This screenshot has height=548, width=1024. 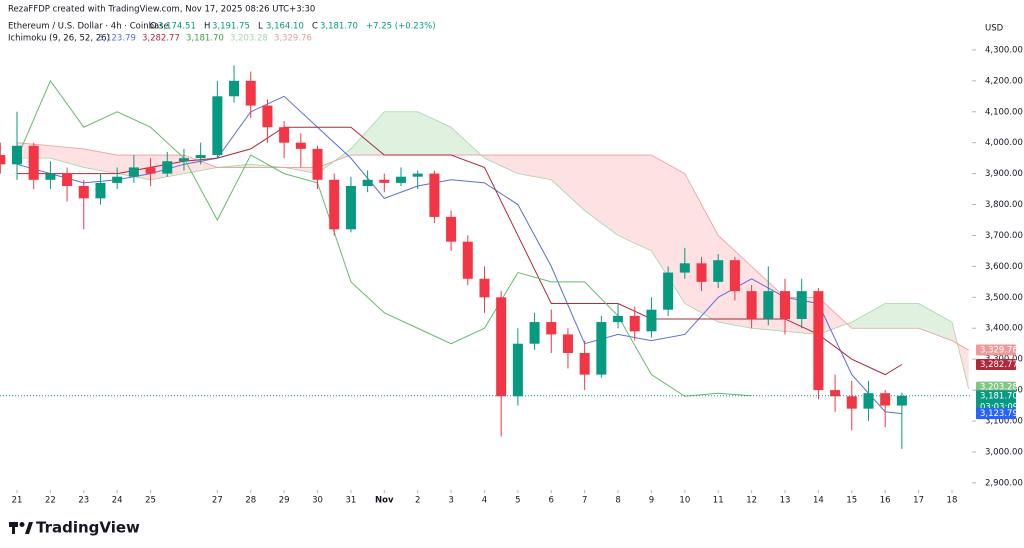 I want to click on price-tag-label: 3,282.77, so click(x=999, y=365).